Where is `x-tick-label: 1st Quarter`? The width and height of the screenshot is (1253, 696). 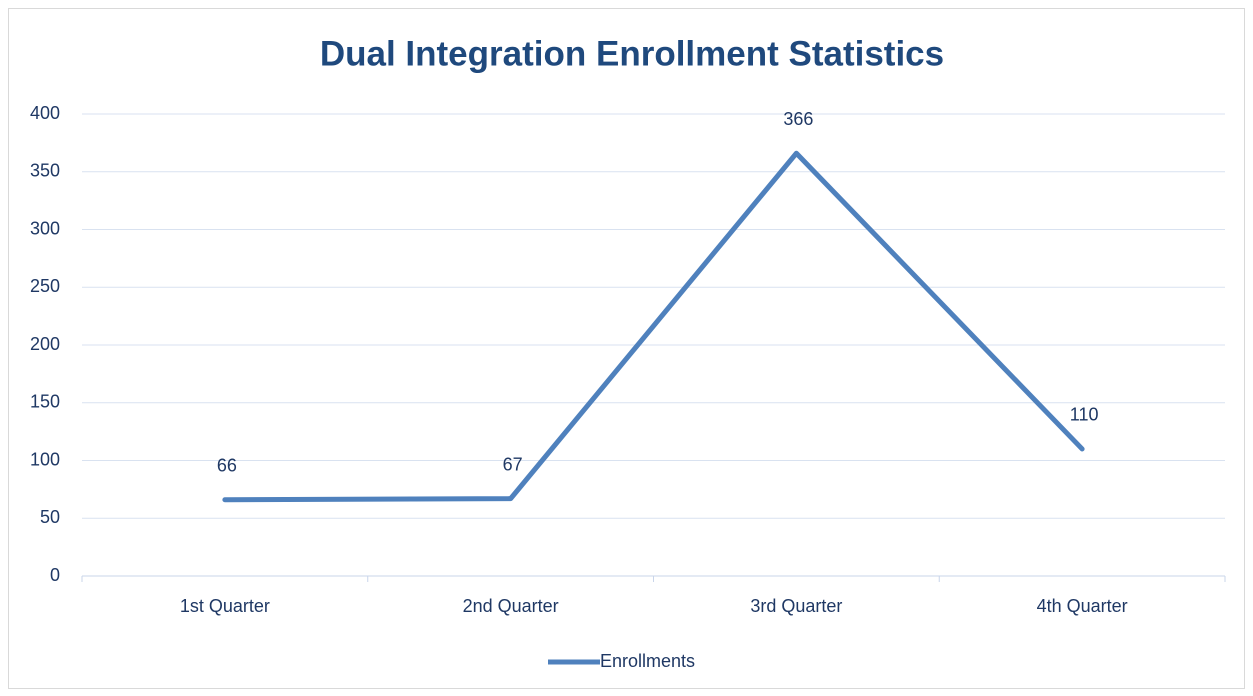
x-tick-label: 1st Quarter is located at coordinates (225, 606).